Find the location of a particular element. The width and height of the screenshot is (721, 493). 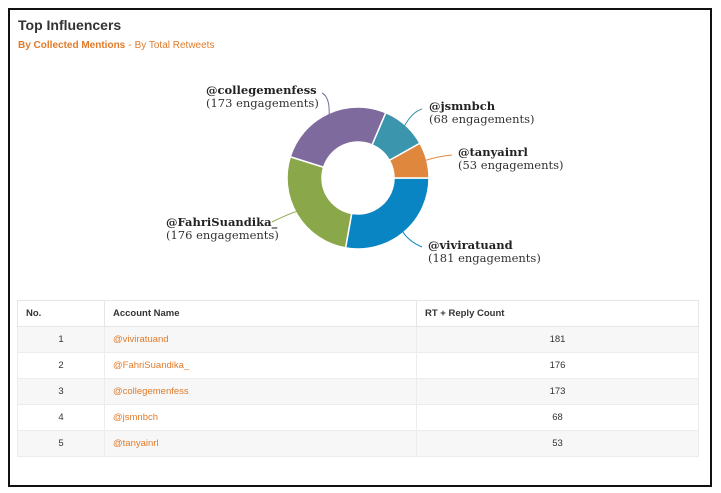

slice-label-value: (176 engagements) is located at coordinates (222, 235).